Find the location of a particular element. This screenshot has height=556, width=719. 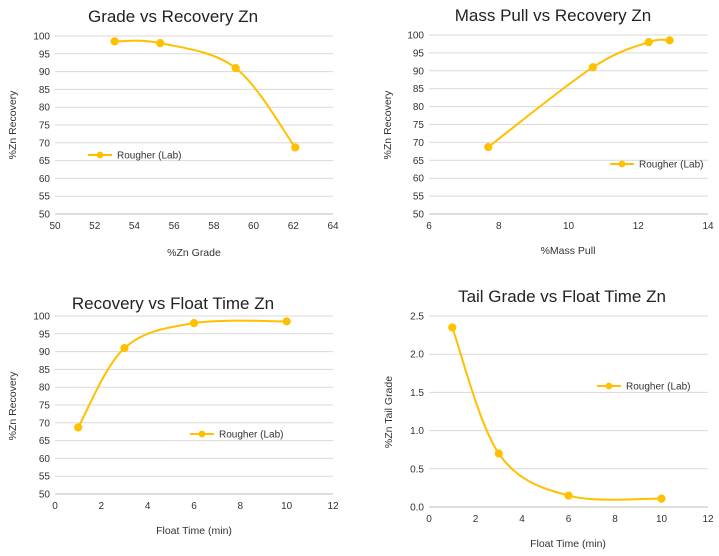

chart-title: Mass Pull vs Recovery Zn is located at coordinates (553, 15).